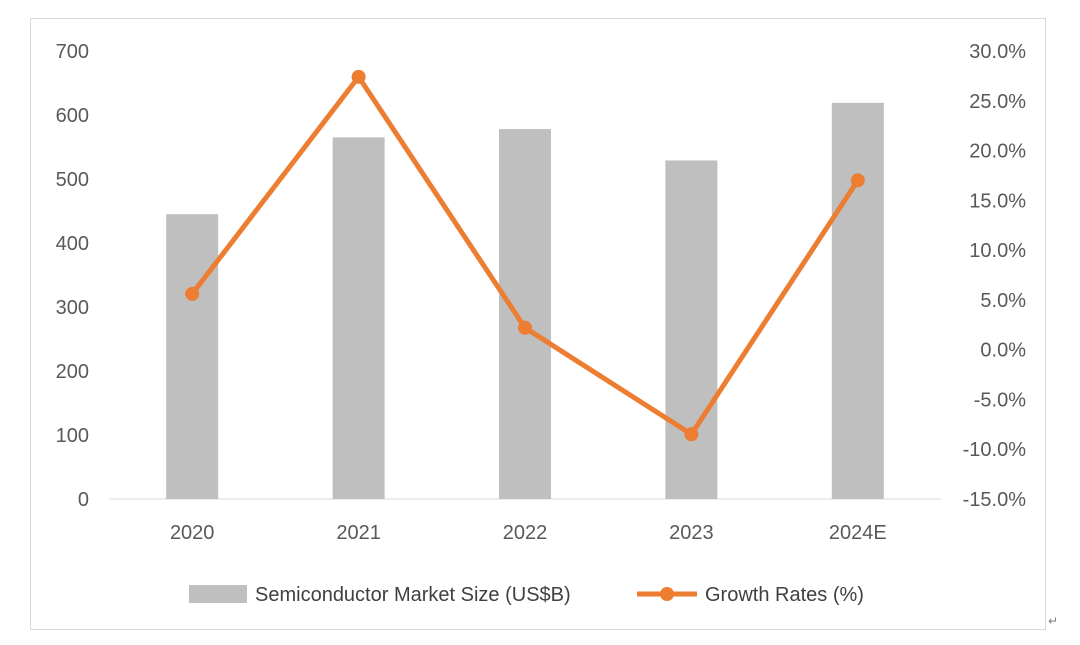  Describe the element at coordinates (72, 436) in the screenshot. I see `left-axis-tick-label: 100` at that location.